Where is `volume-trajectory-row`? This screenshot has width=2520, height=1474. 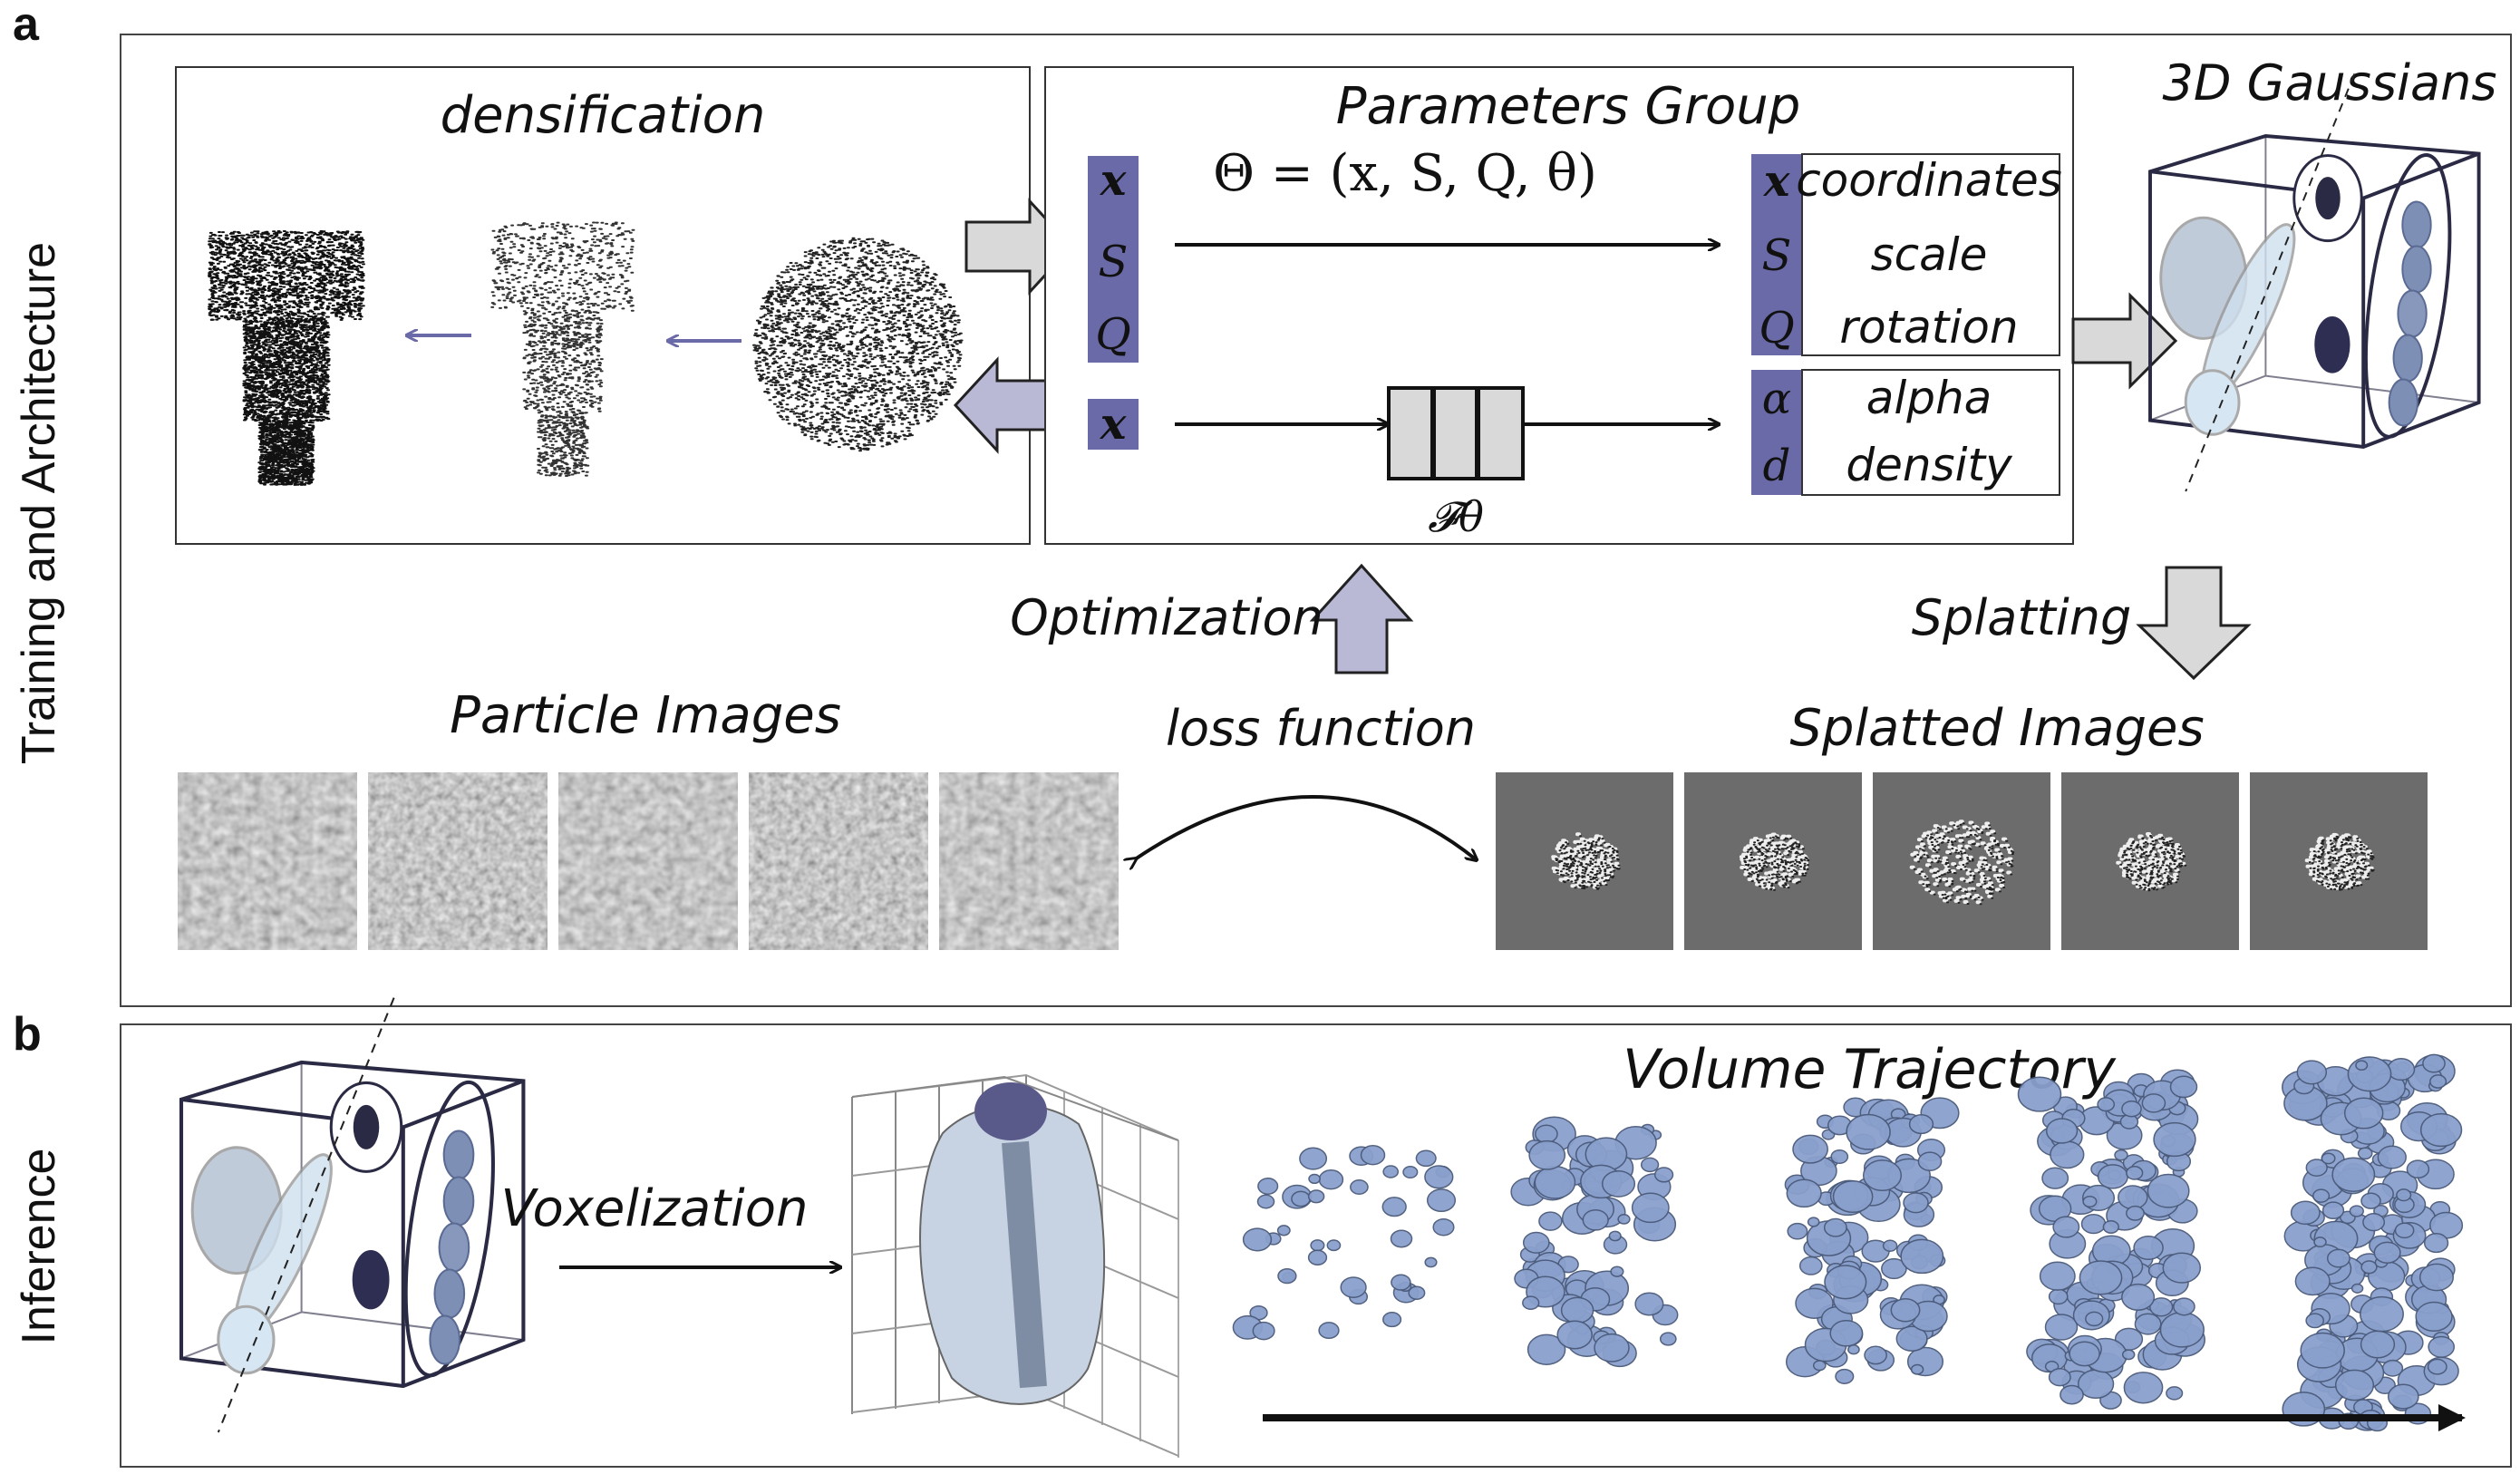
volume-trajectory-row is located at coordinates (1848, 1242).